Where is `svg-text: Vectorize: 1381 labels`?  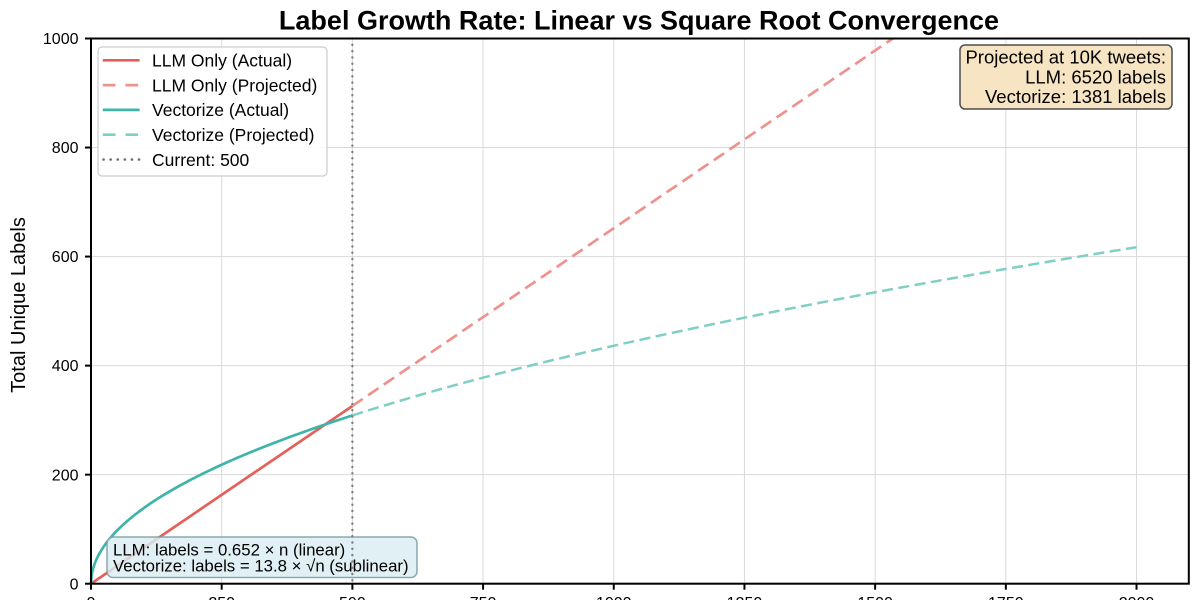
svg-text: Vectorize: 1381 labels is located at coordinates (1075, 96).